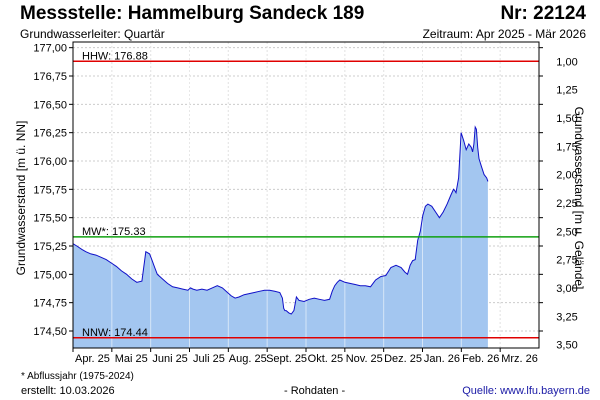  Describe the element at coordinates (92, 359) in the screenshot. I see `x-tick-label: Apr. 25` at that location.